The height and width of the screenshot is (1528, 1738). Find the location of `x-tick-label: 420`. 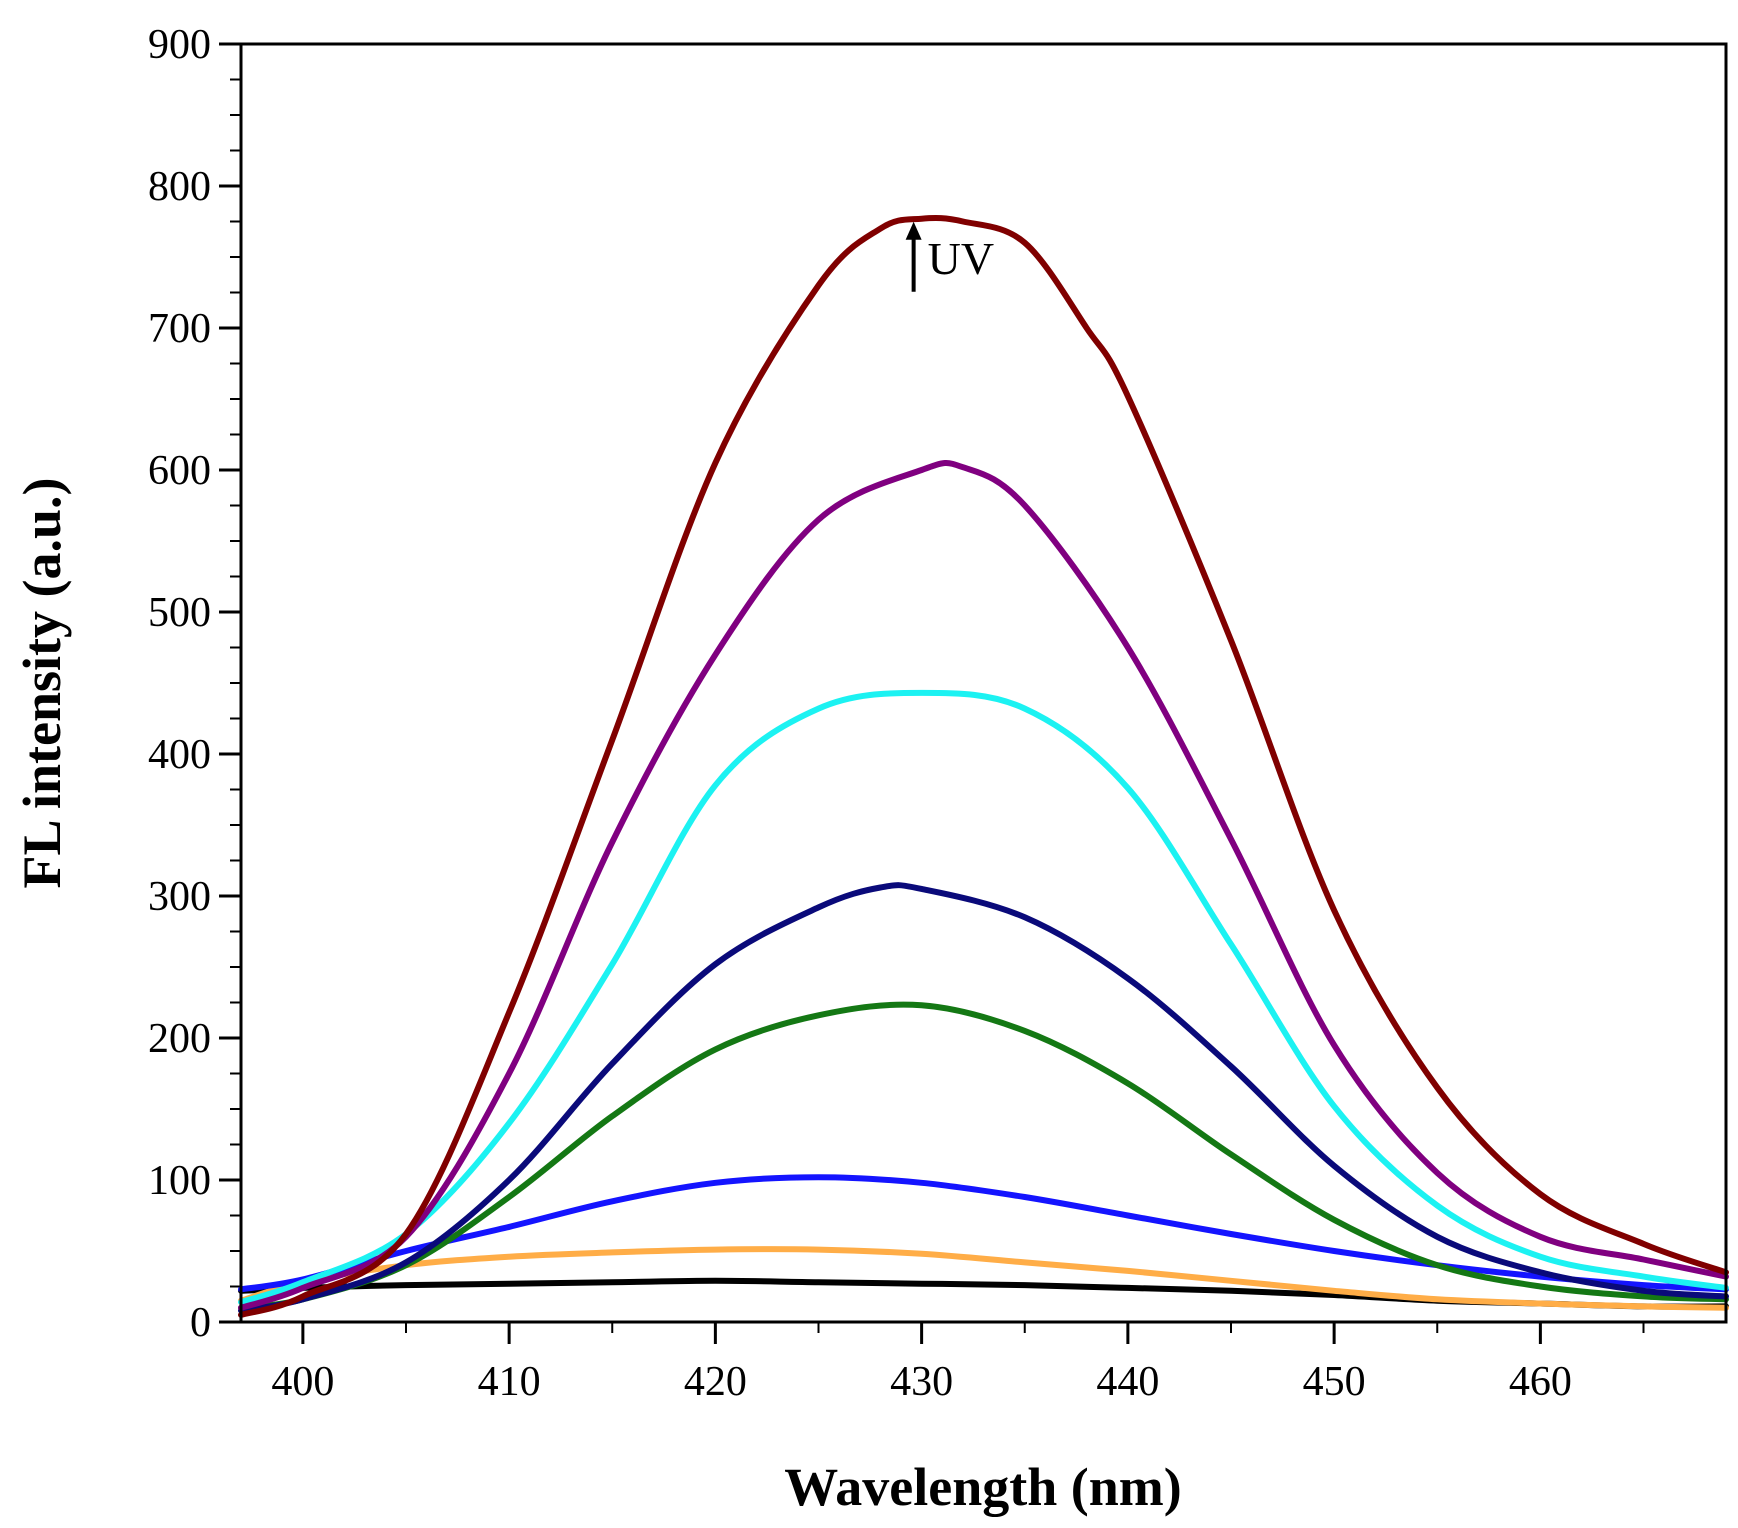

x-tick-label: 420 is located at coordinates (715, 1382).